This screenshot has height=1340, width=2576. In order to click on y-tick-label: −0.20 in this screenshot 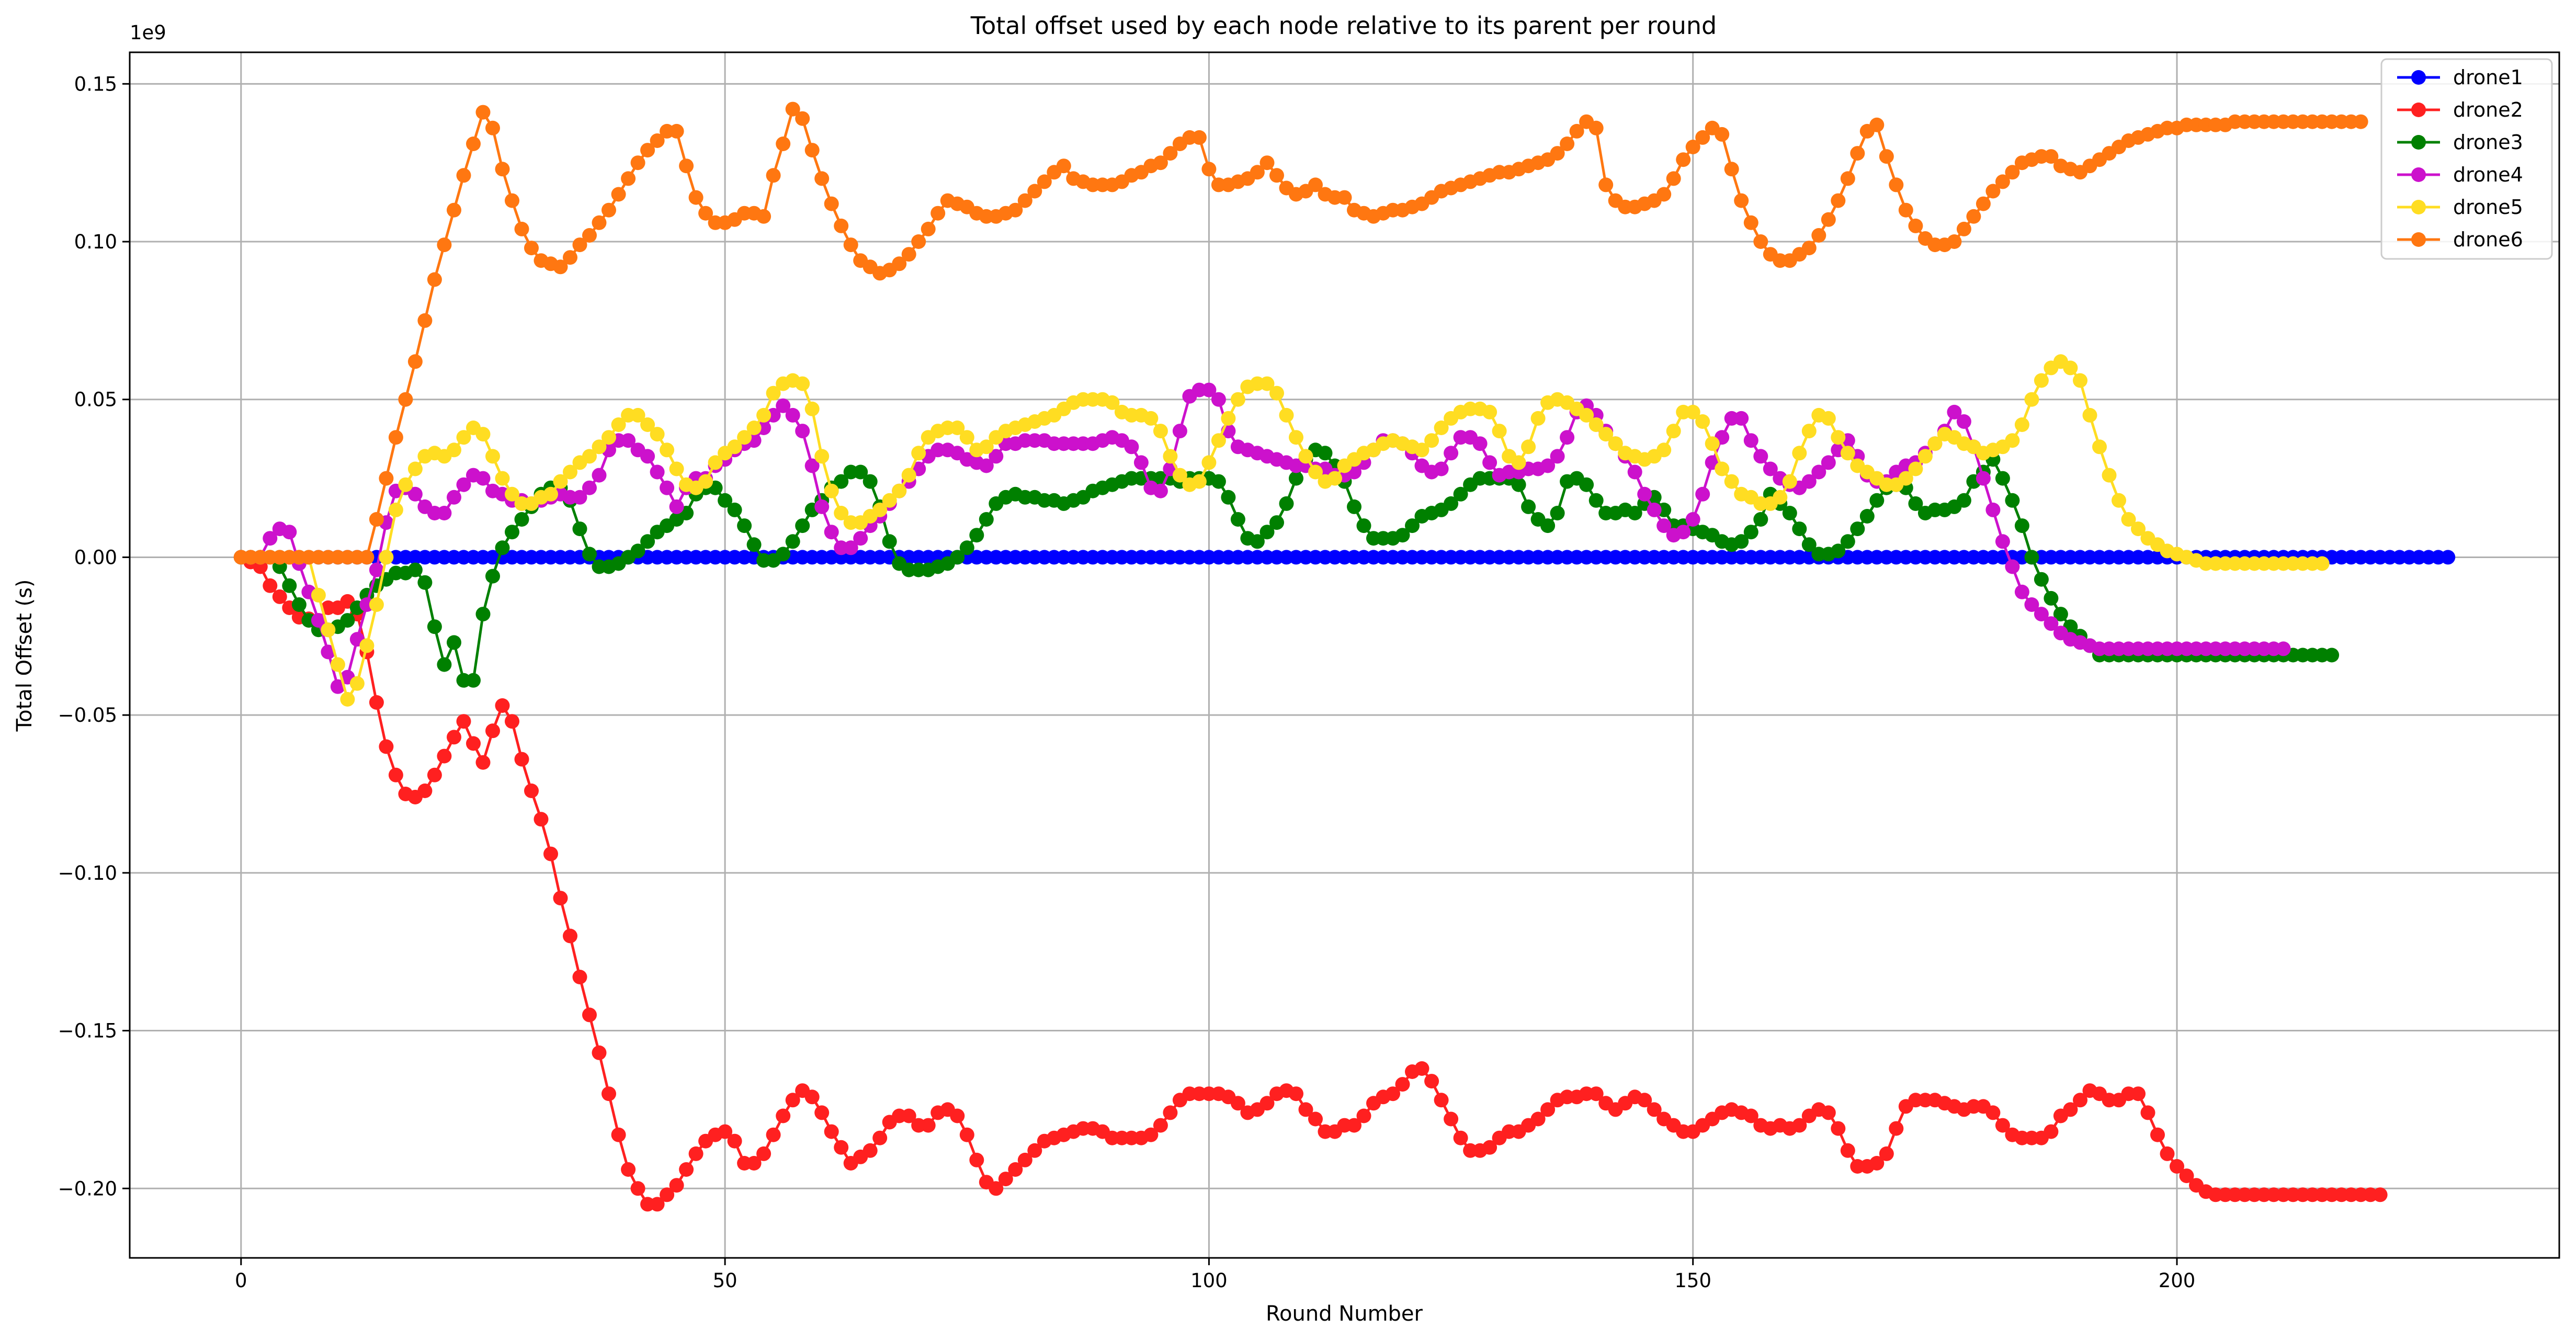, I will do `click(87, 1188)`.